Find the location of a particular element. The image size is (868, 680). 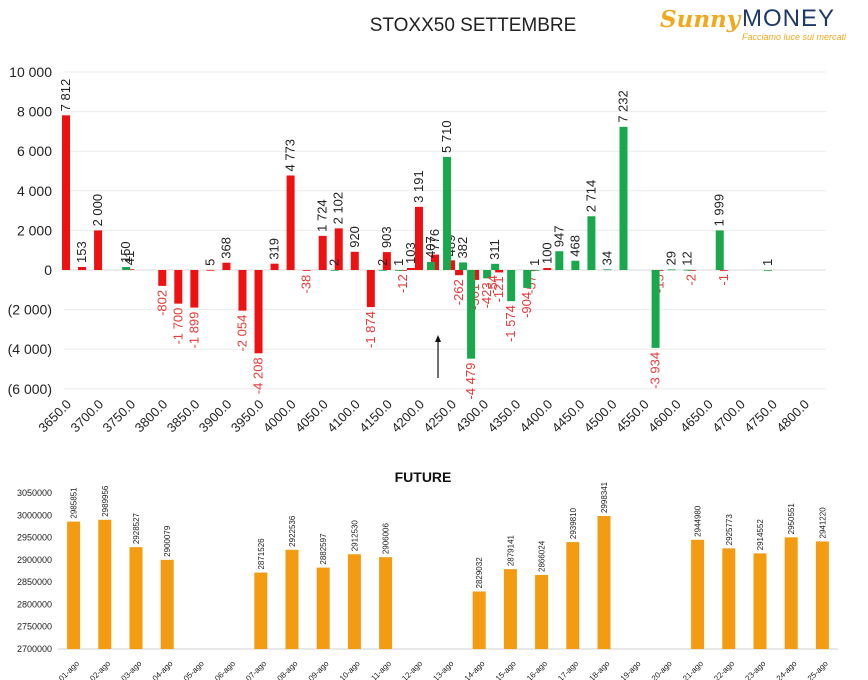

future-x-tick-label: 23-ago is located at coordinates (755, 669).